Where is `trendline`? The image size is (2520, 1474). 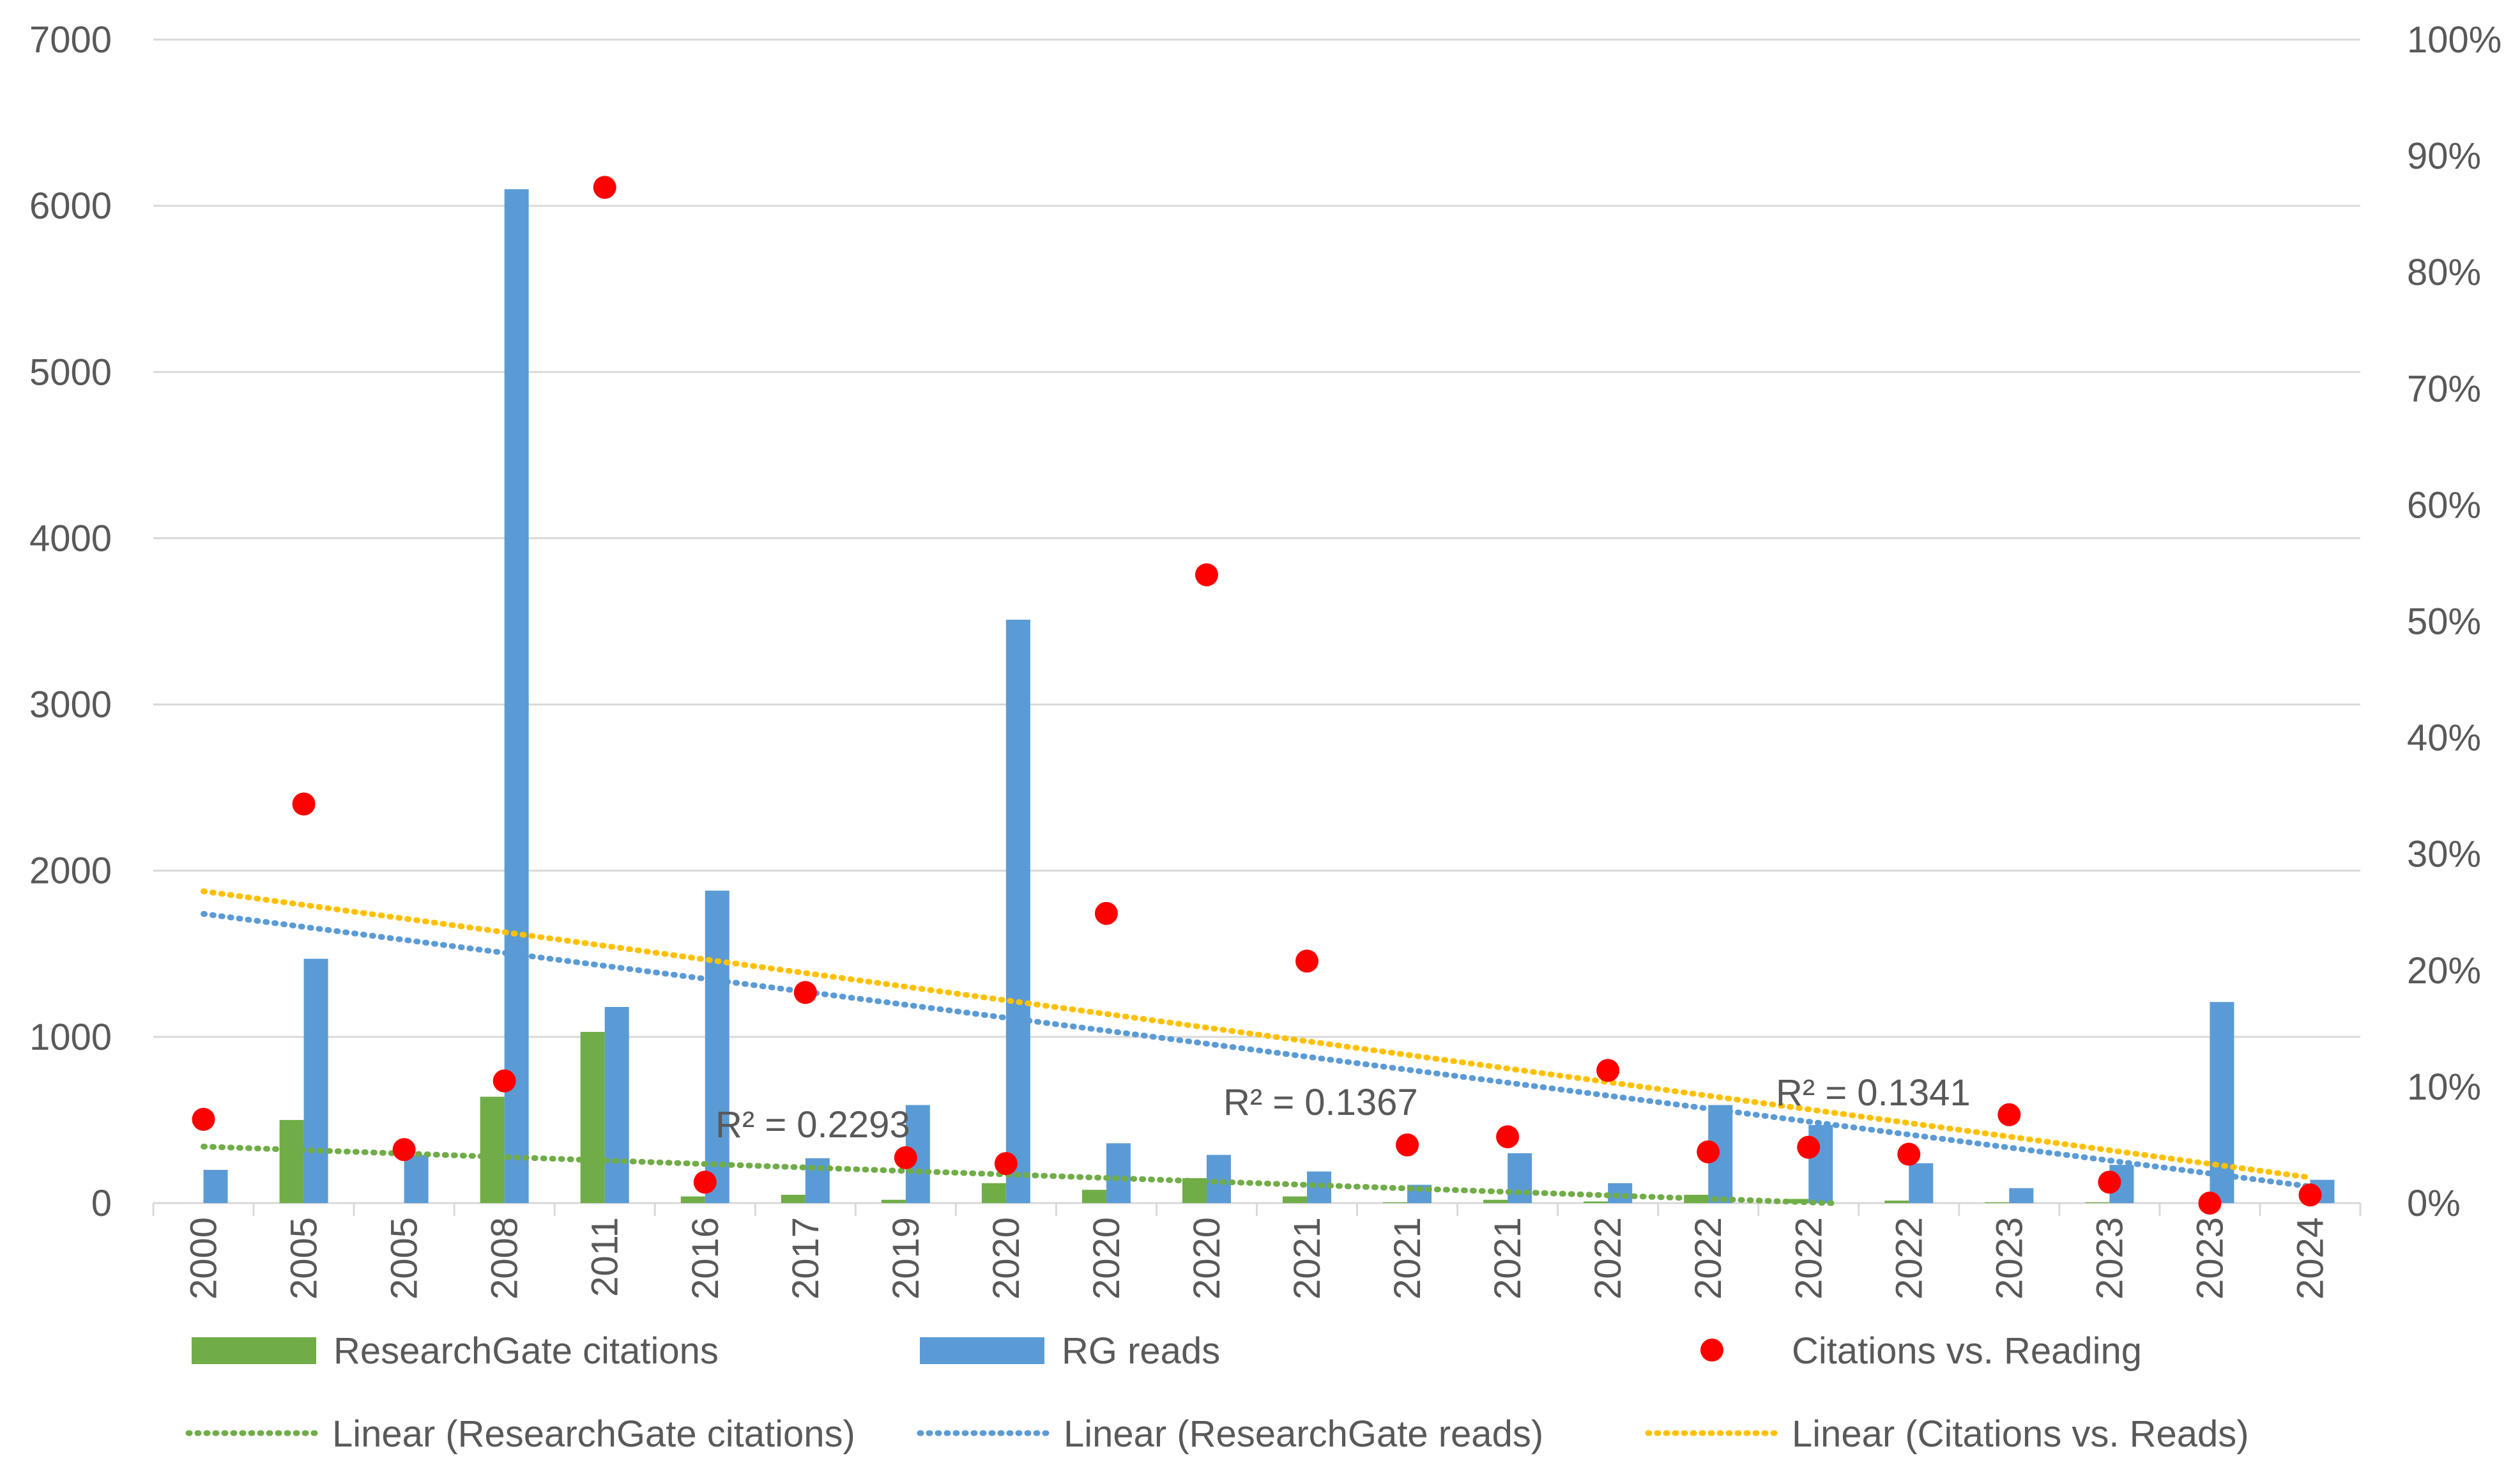 trendline is located at coordinates (1018, 1175).